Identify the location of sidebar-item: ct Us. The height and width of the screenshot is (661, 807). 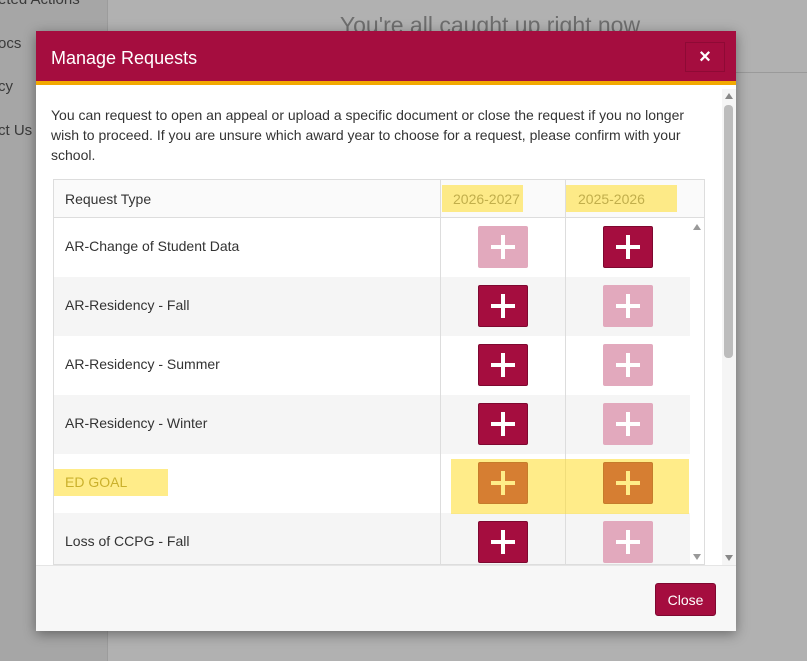
(16, 130).